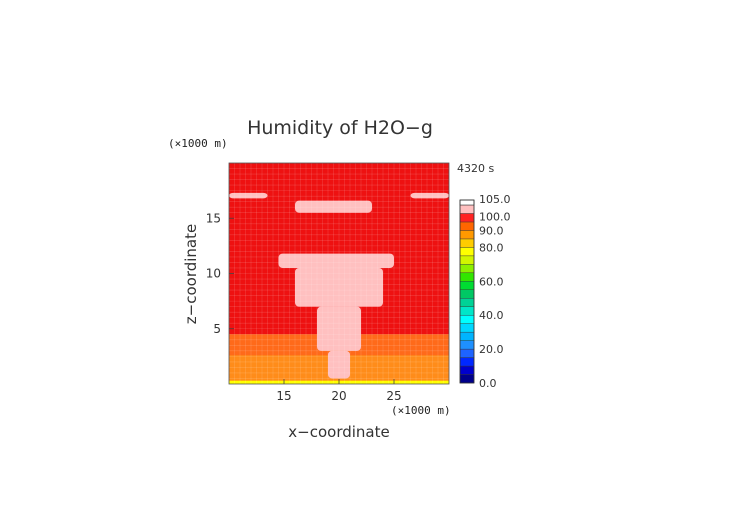  I want to click on colorbar-tick-label: 0.0, so click(488, 383).